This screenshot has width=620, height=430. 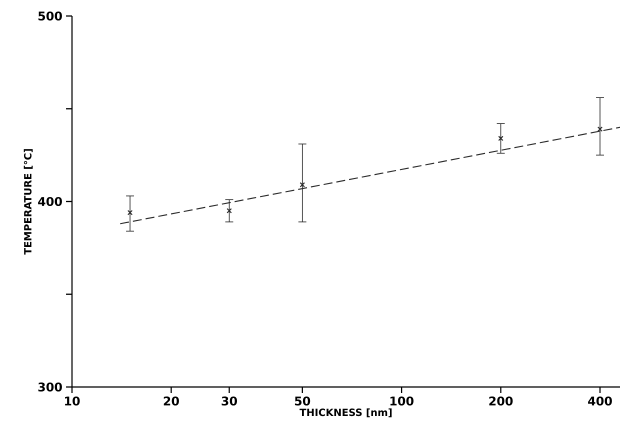 What do you see at coordinates (28, 202) in the screenshot?
I see `y-axis-title: TEMPERATURE [°C]` at bounding box center [28, 202].